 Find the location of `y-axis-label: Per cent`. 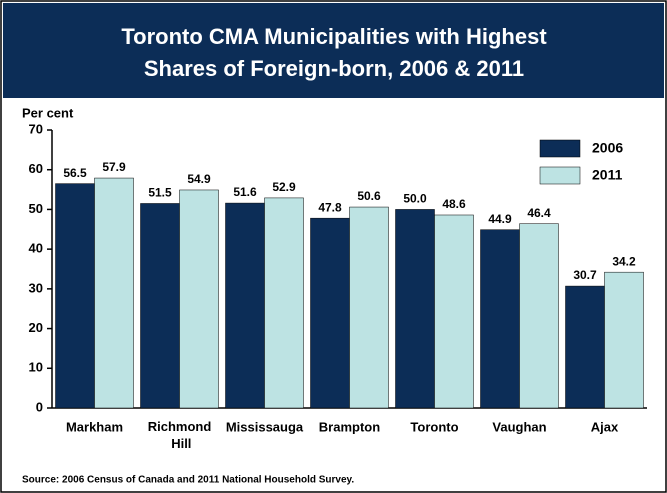

y-axis-label: Per cent is located at coordinates (48, 112).